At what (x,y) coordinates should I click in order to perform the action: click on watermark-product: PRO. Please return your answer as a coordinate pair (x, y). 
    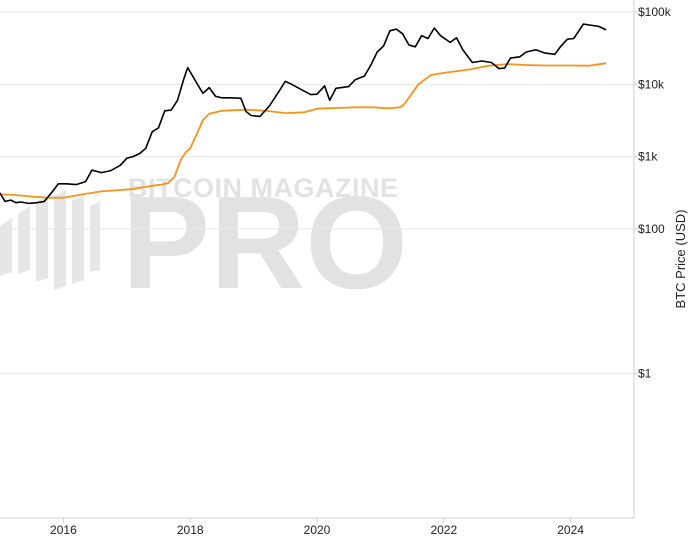
    Looking at the image, I should click on (265, 242).